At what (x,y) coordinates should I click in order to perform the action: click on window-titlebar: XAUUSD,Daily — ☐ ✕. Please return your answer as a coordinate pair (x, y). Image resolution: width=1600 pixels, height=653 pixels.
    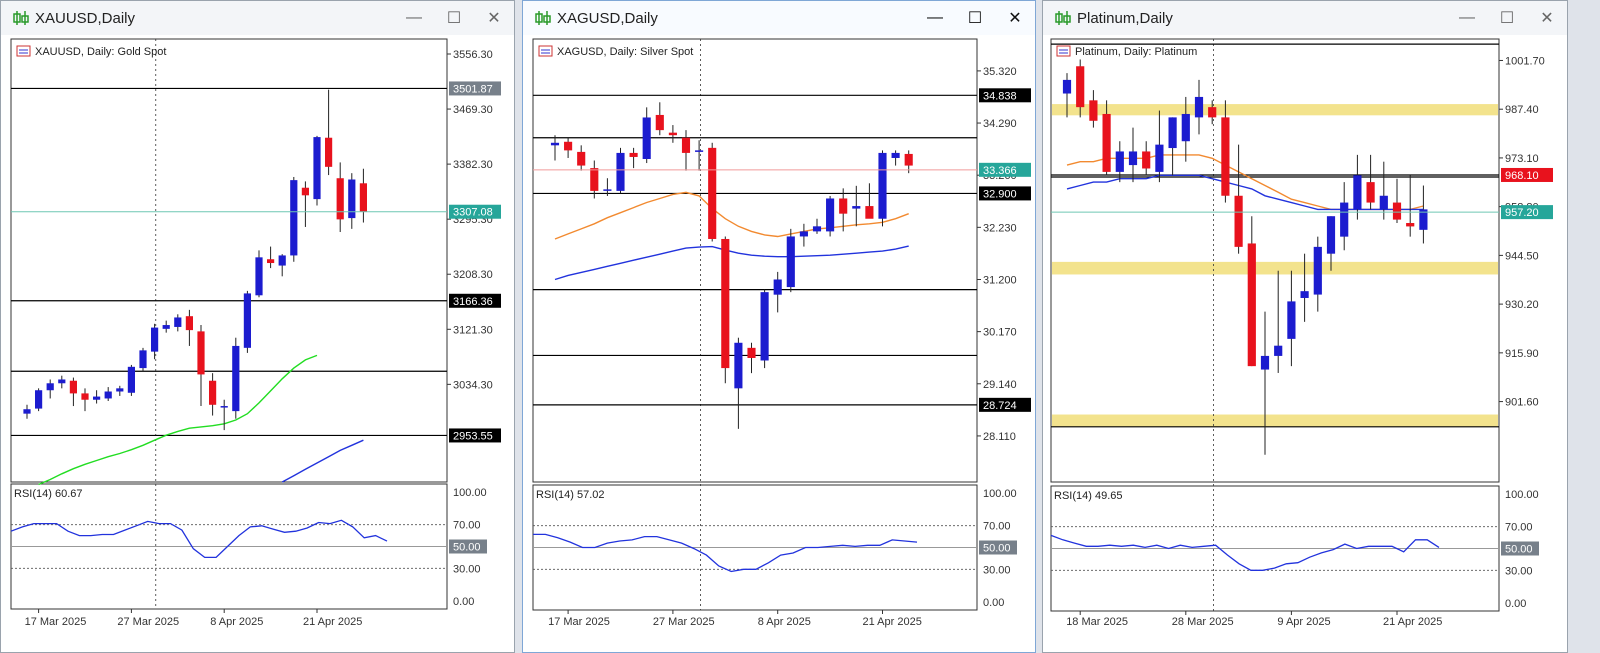
    Looking at the image, I should click on (257, 18).